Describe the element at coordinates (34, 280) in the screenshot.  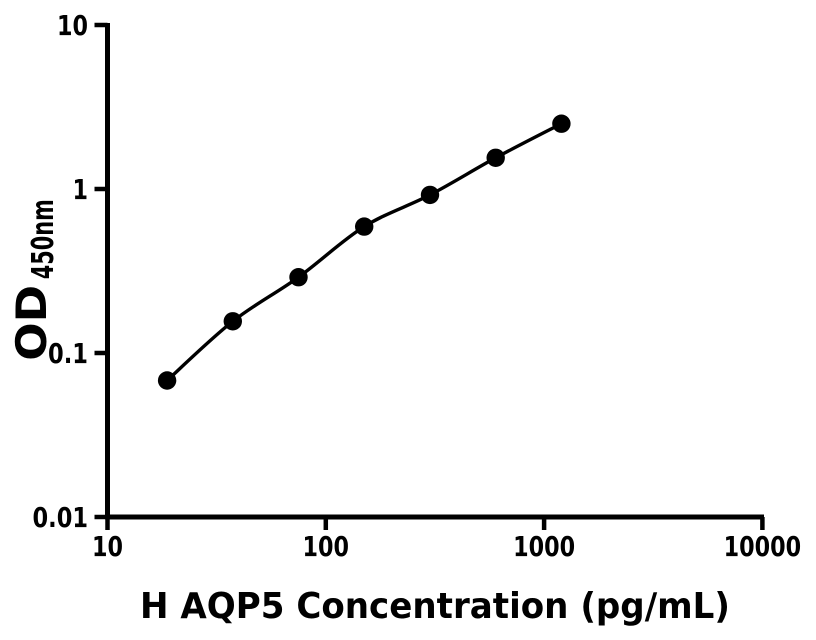
I see `y-axis-title: OD 450nm` at that location.